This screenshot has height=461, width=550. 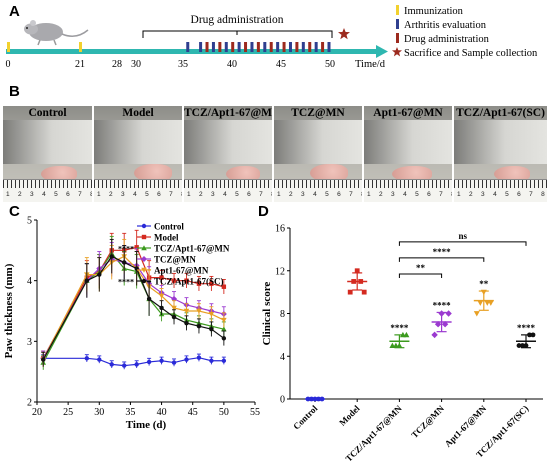 I want to click on timeline-tick: 28, so click(x=117, y=64).